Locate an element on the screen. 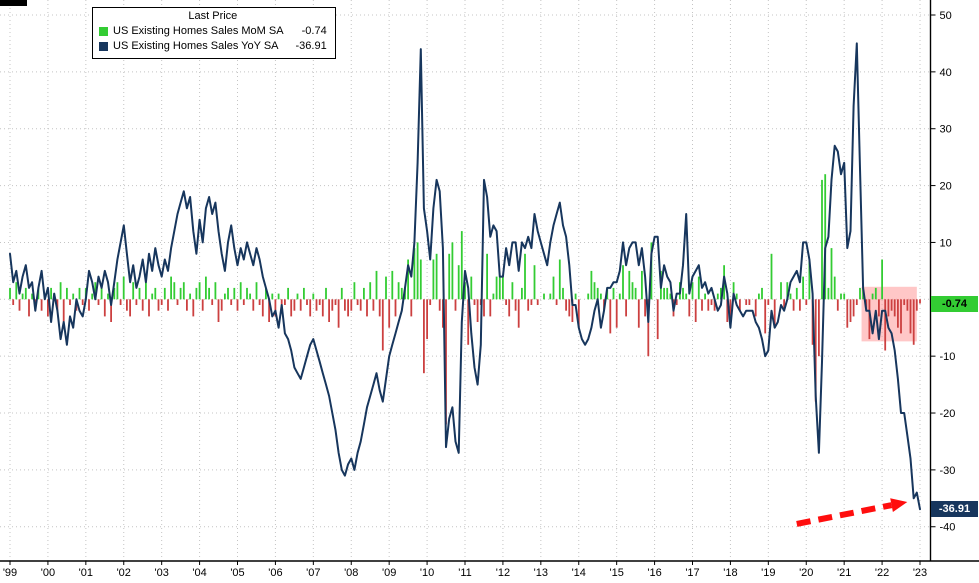  x-tick-label: '20 is located at coordinates (806, 573).